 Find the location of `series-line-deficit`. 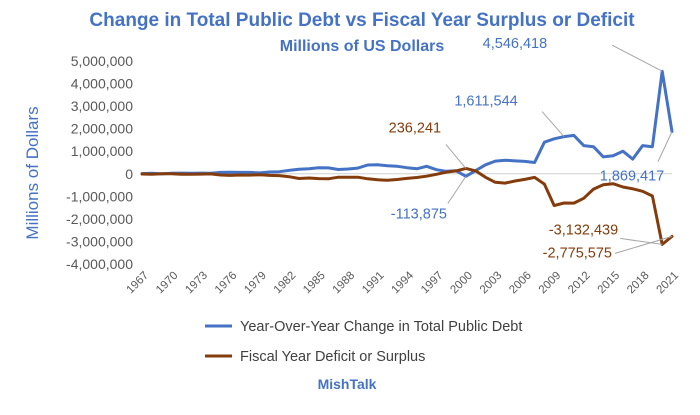

series-line-deficit is located at coordinates (407, 206).